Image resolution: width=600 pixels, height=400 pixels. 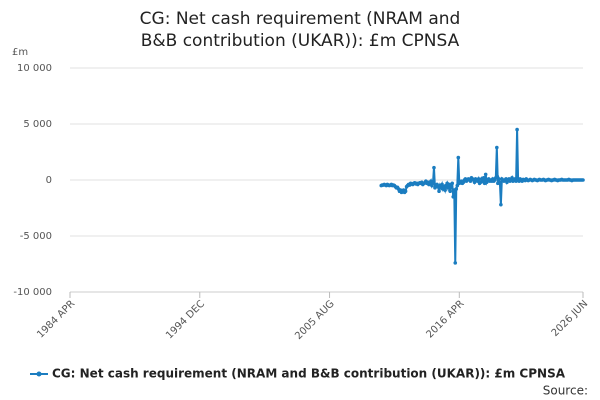 I want to click on x-tick-label: 2026 JUN, so click(x=570, y=318).